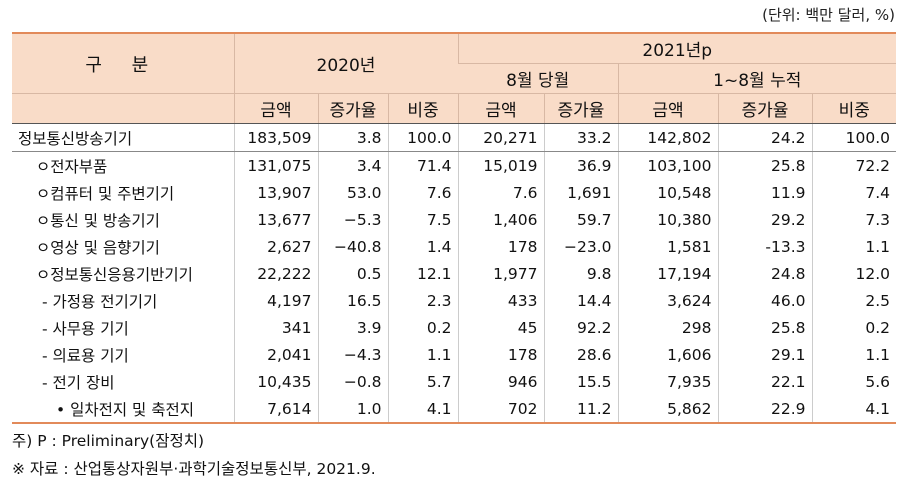  What do you see at coordinates (580, 354) in the screenshot?
I see `cell-value: 28.6` at bounding box center [580, 354].